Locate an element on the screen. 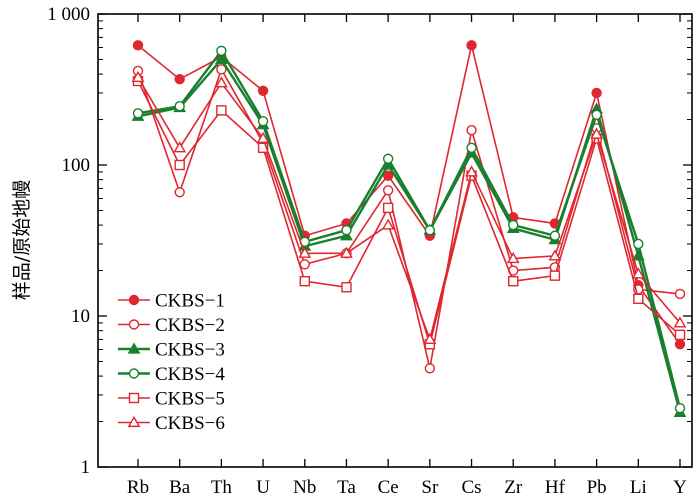 The width and height of the screenshot is (700, 503). legend-entry: CKBS−1 is located at coordinates (171, 301).